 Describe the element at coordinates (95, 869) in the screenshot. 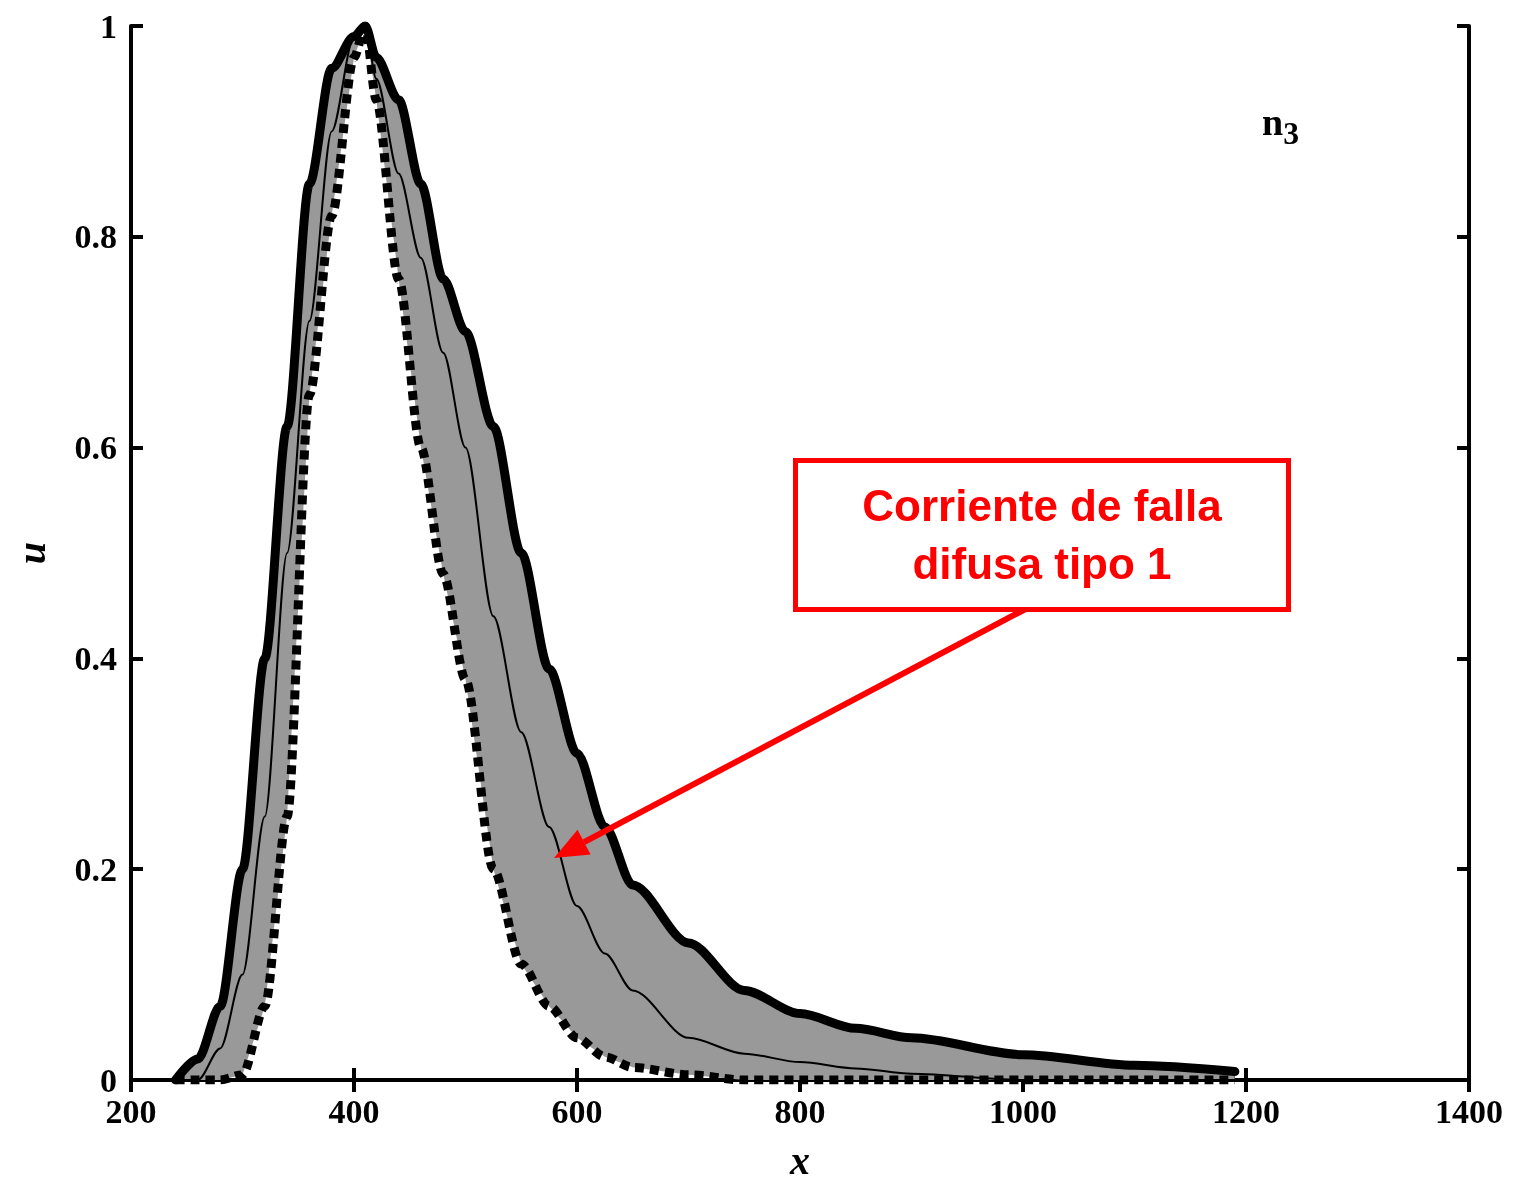

I see `y-tick-label: 0.2` at that location.